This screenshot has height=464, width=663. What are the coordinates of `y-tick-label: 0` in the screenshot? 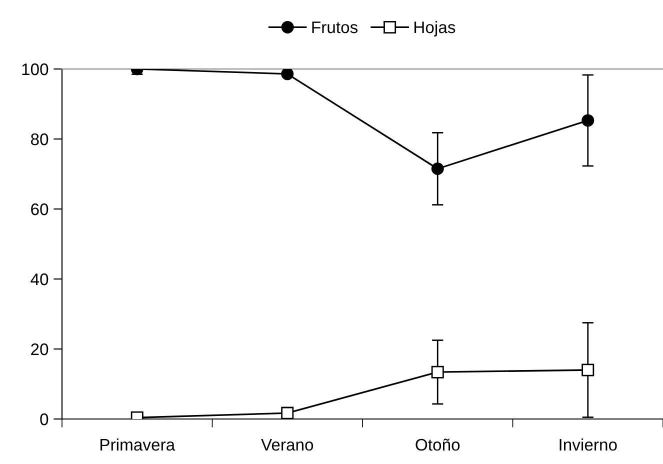 It's located at (44, 419).